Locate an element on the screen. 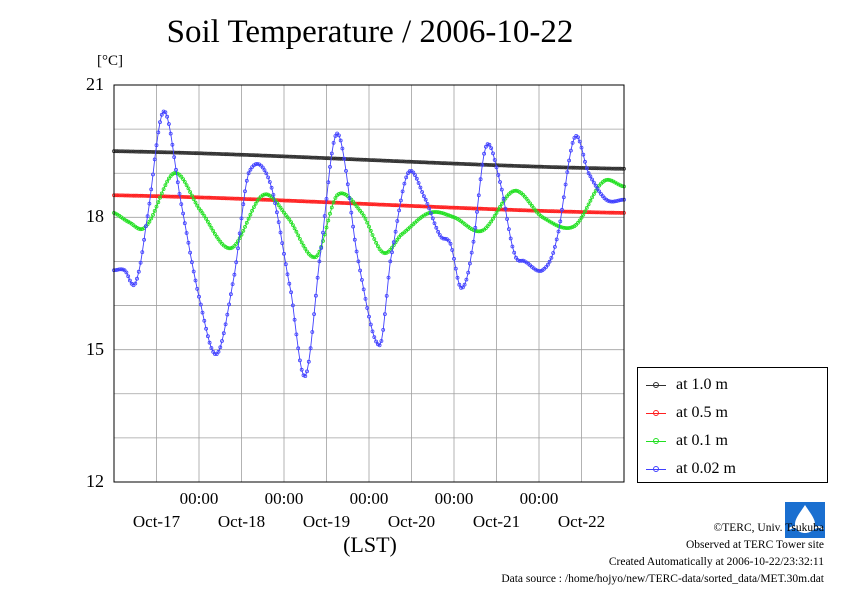 The image size is (842, 595). x-date-label: Oct-18 is located at coordinates (241, 521).